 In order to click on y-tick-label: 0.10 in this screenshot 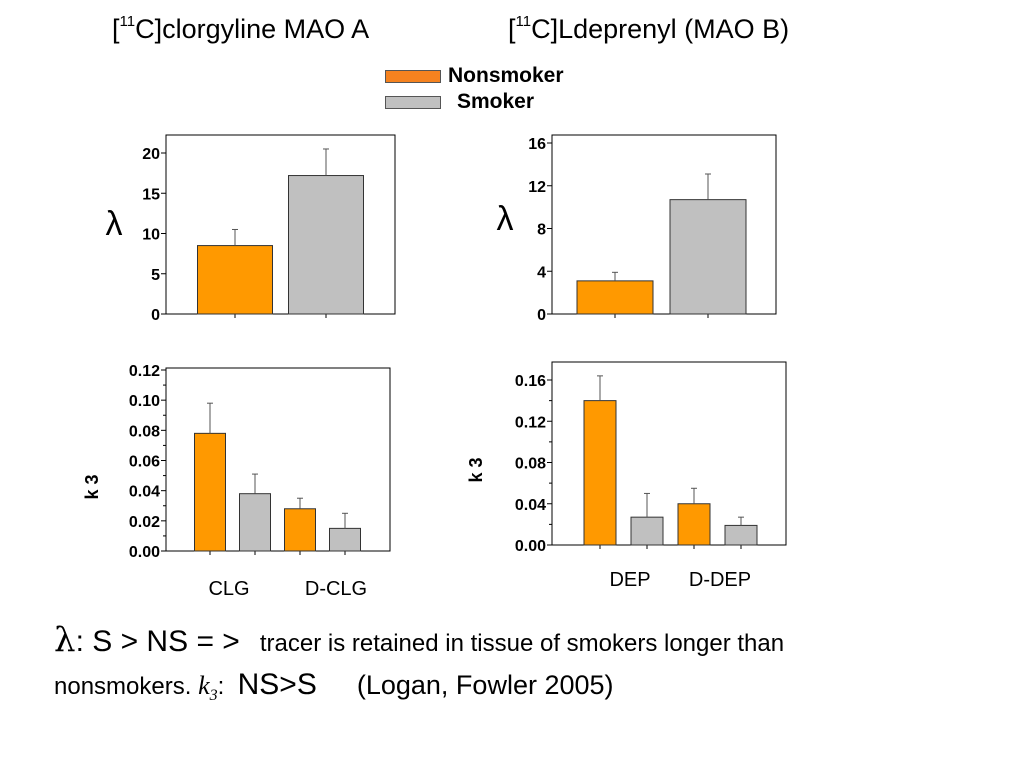, I will do `click(144, 401)`.